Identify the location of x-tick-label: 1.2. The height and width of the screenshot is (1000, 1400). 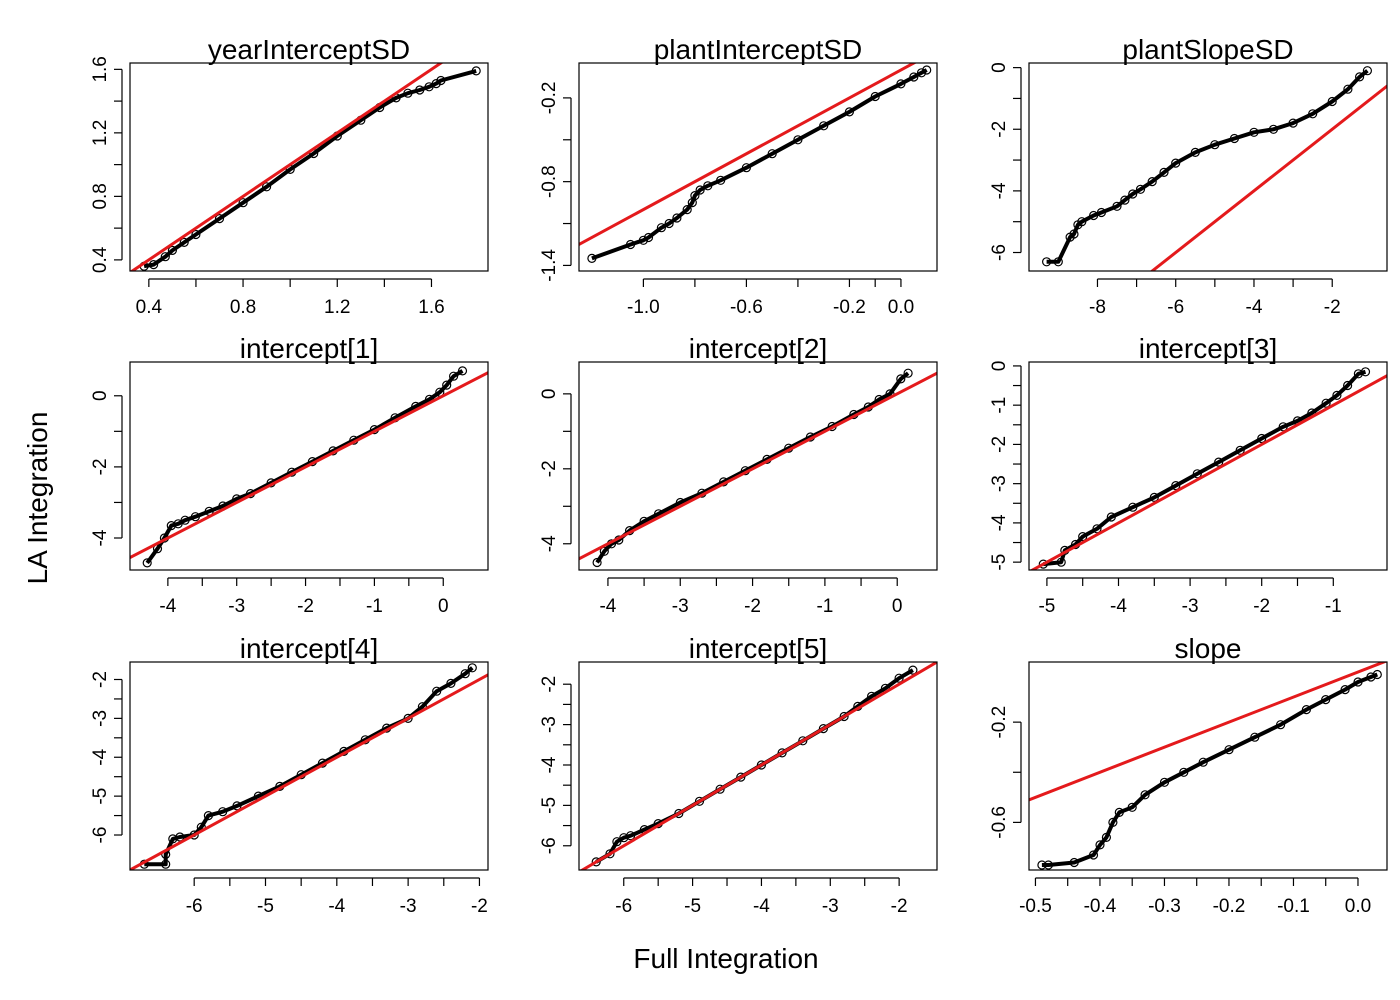
(337, 307).